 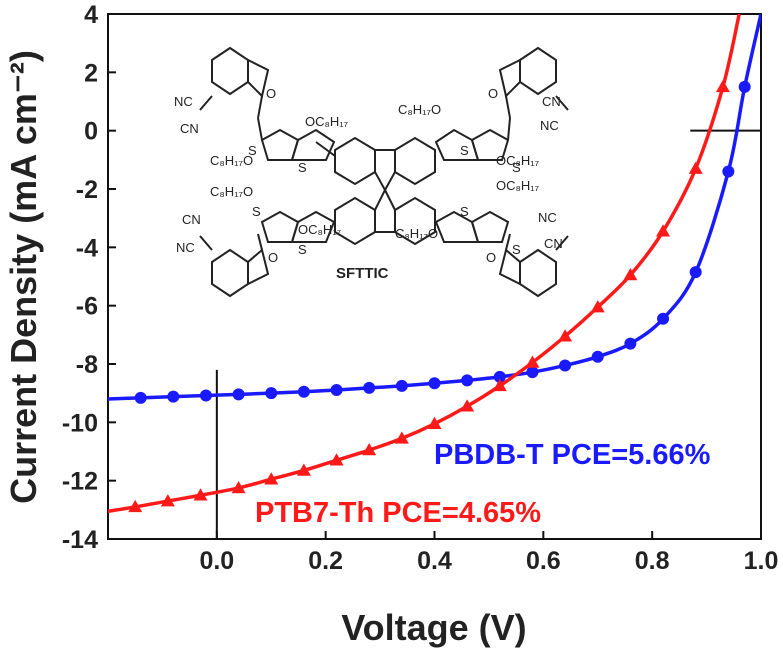 I want to click on y-tick-label: 2, so click(x=91, y=73).